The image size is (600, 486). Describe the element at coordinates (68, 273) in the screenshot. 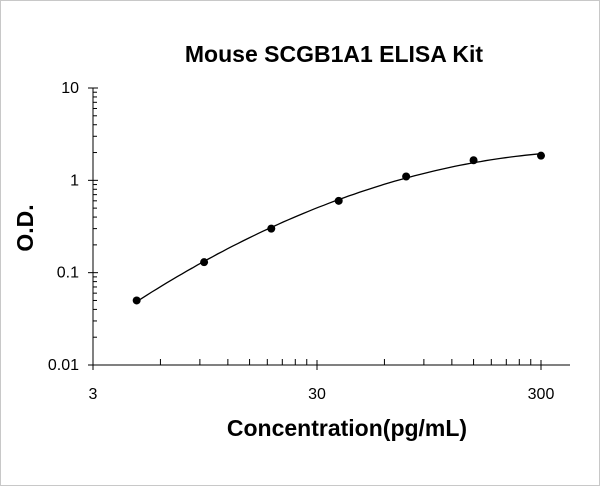

I see `y-tick-label: 0.1` at that location.